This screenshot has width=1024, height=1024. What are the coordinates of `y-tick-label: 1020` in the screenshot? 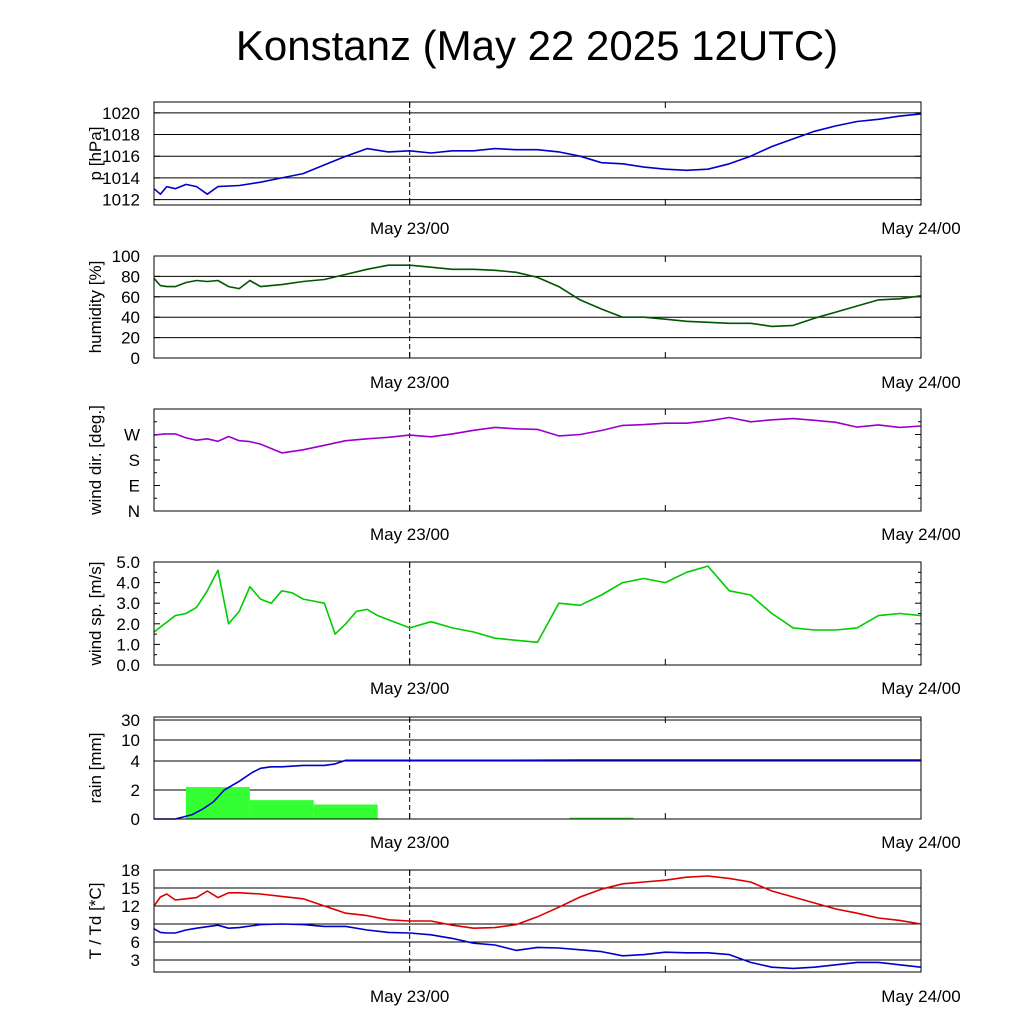 It's located at (121, 113).